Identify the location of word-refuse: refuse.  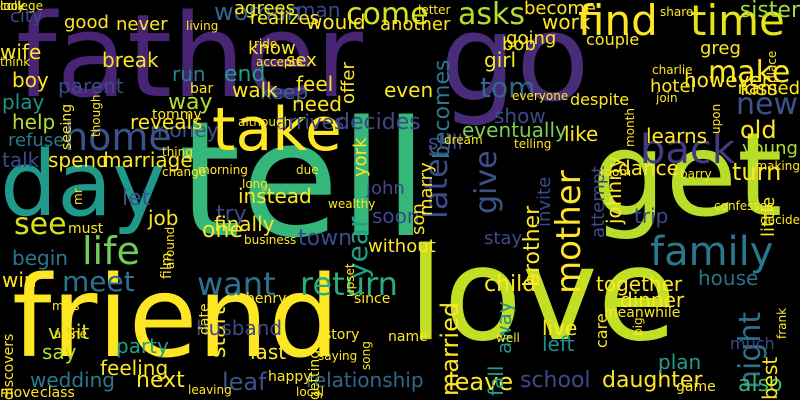
(36, 140).